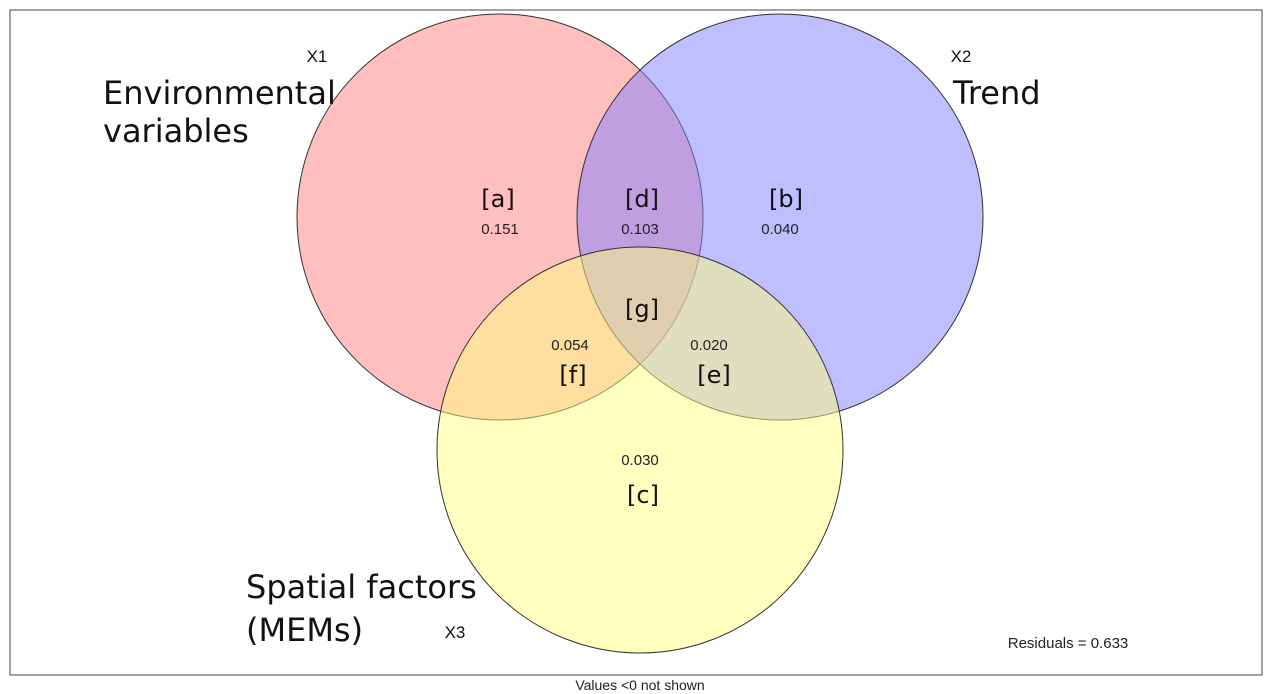  What do you see at coordinates (455, 632) in the screenshot?
I see `set-id-x3: X3` at bounding box center [455, 632].